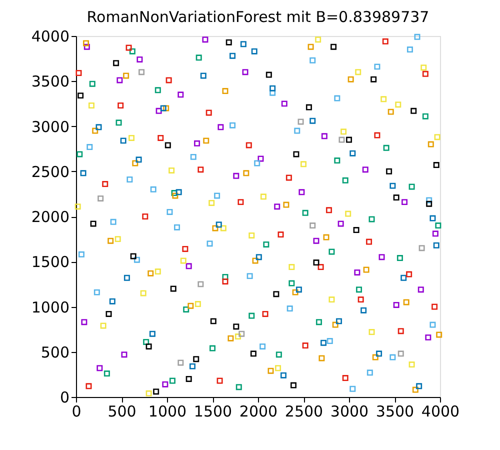 The height and width of the screenshot is (450, 500). I want to click on y-tick-label: 4000, so click(50, 37).